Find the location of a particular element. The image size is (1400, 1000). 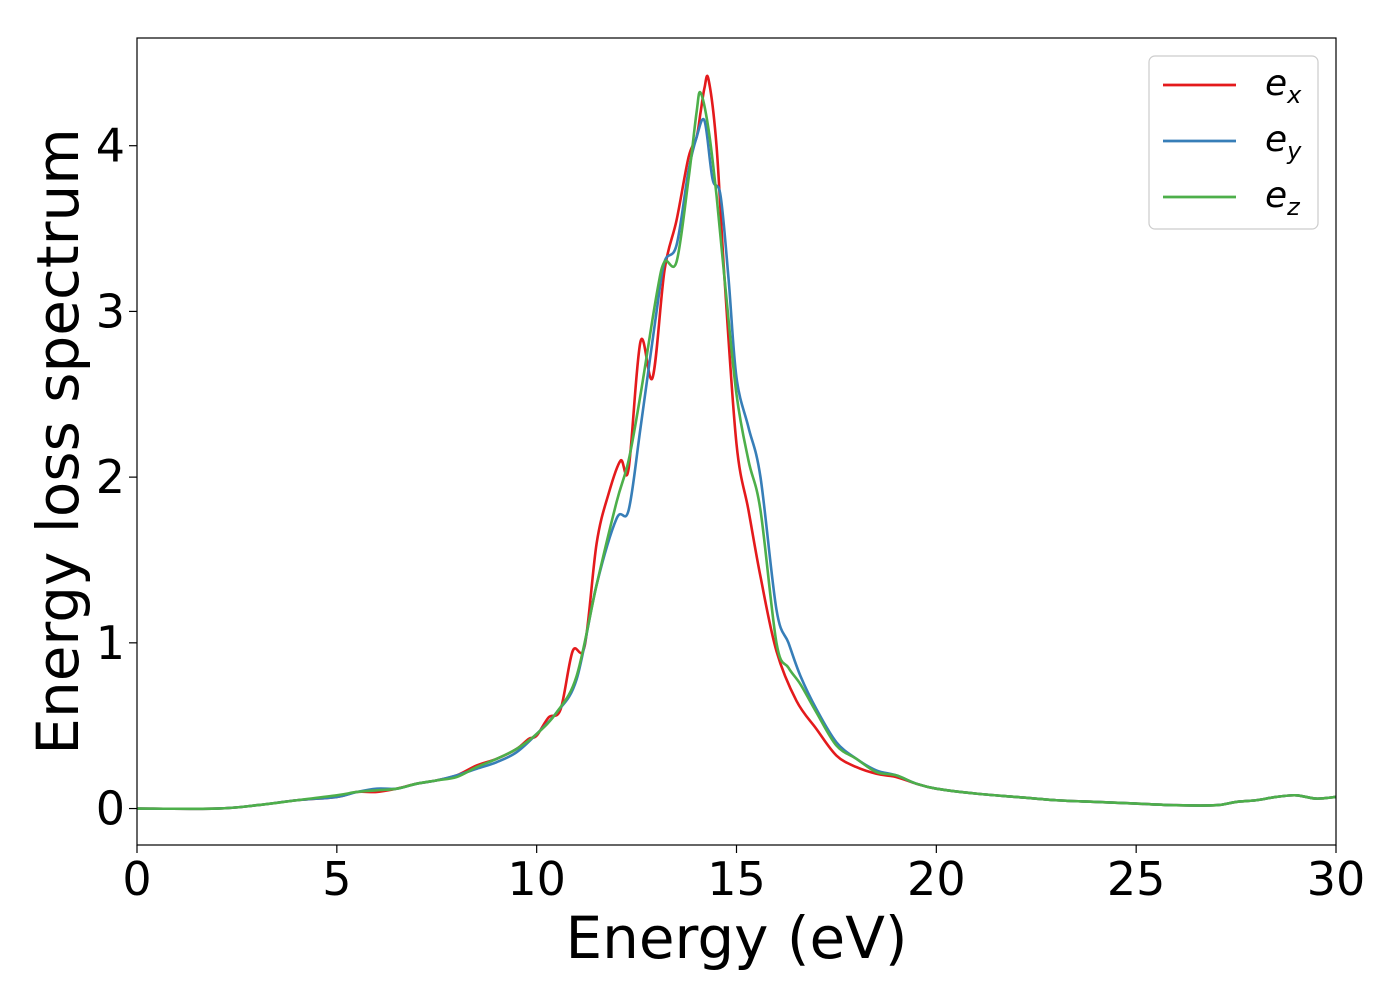

legend-label-z: ez is located at coordinates (1283, 198).